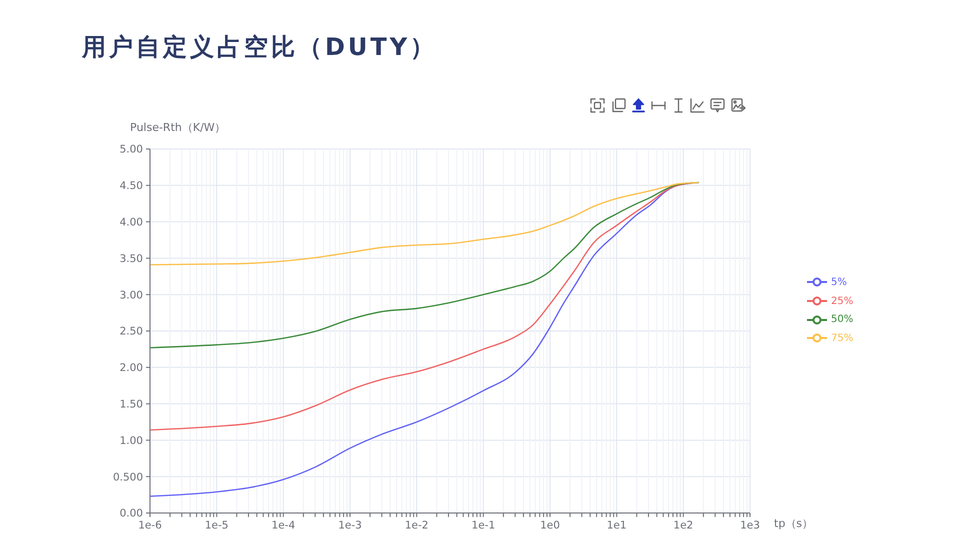  Describe the element at coordinates (842, 338) in the screenshot. I see `legend-label: 75%` at that location.